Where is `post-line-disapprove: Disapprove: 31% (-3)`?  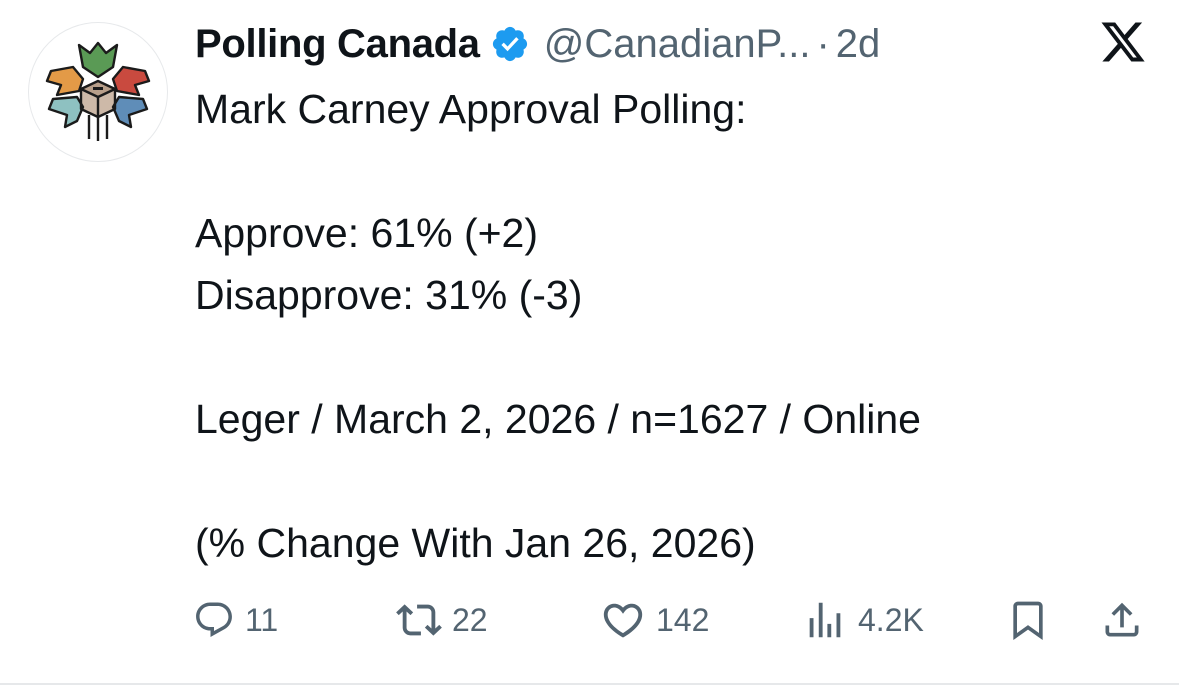
post-line-disapprove: Disapprove: 31% (-3) is located at coordinates (389, 295).